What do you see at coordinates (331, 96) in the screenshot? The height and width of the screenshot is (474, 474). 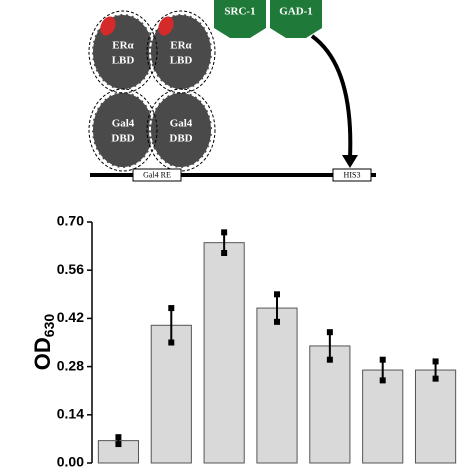 I see `arrow` at bounding box center [331, 96].